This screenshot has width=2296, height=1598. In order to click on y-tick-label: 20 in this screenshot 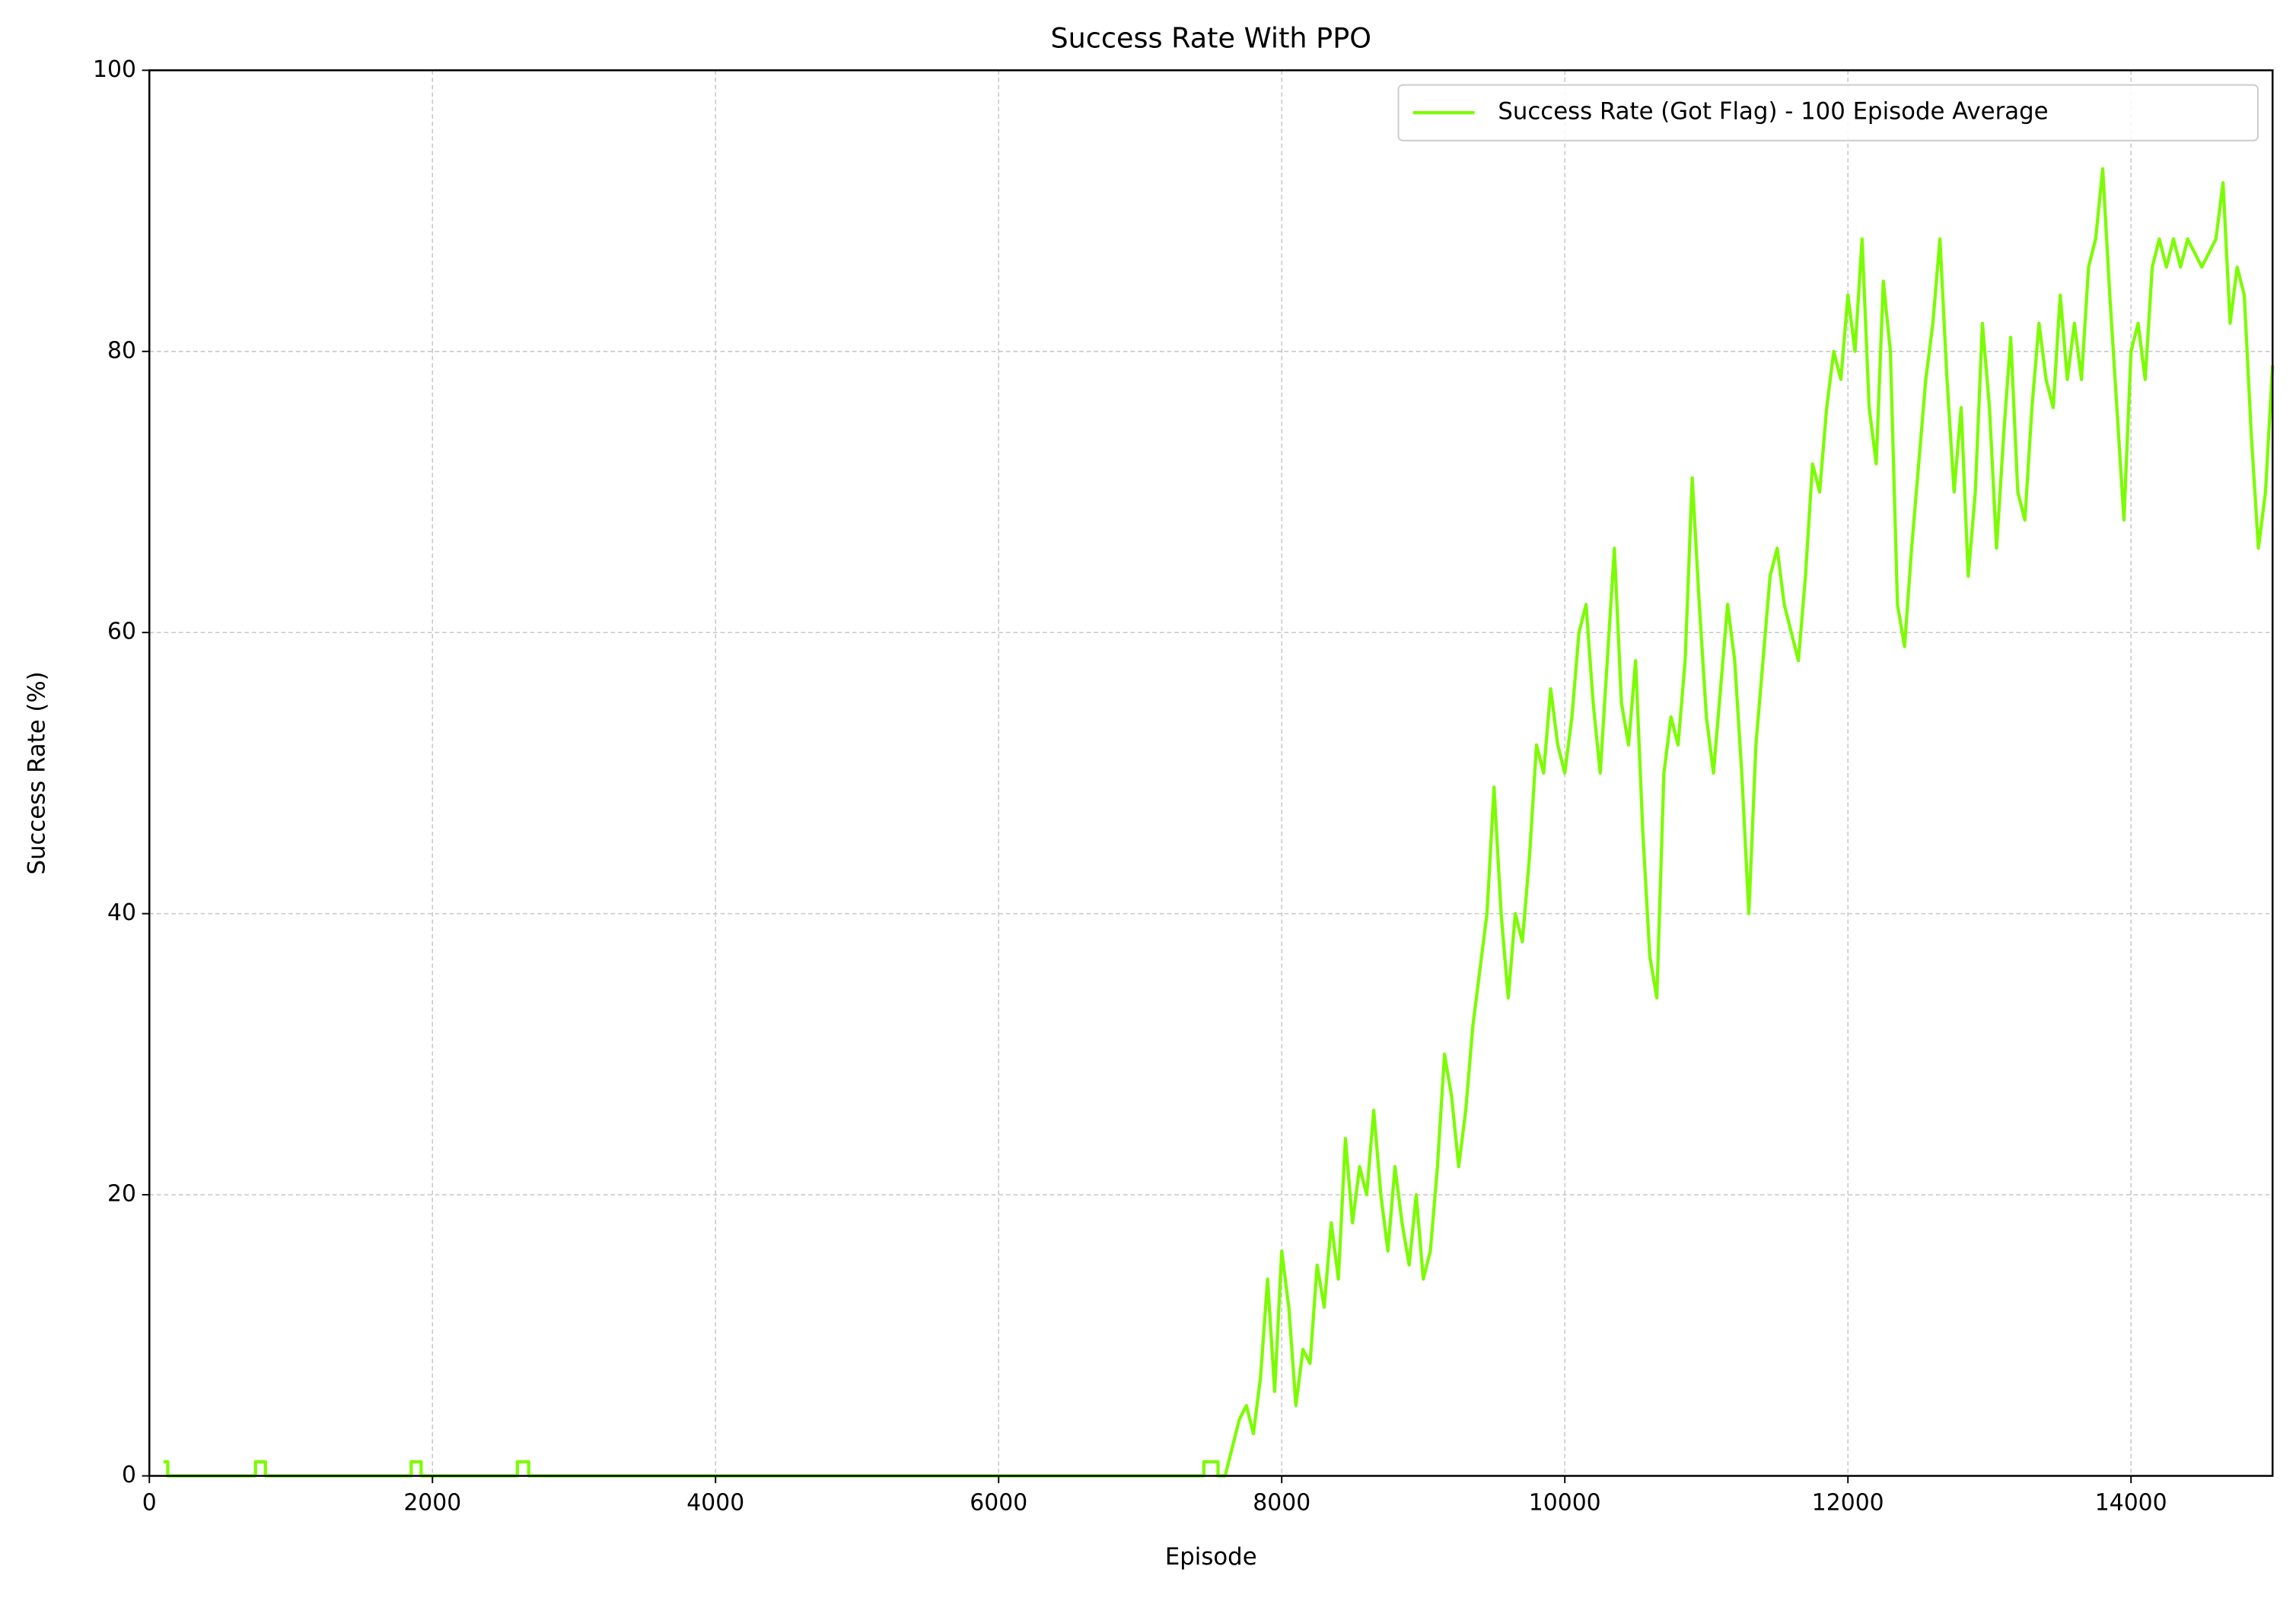, I will do `click(121, 1194)`.